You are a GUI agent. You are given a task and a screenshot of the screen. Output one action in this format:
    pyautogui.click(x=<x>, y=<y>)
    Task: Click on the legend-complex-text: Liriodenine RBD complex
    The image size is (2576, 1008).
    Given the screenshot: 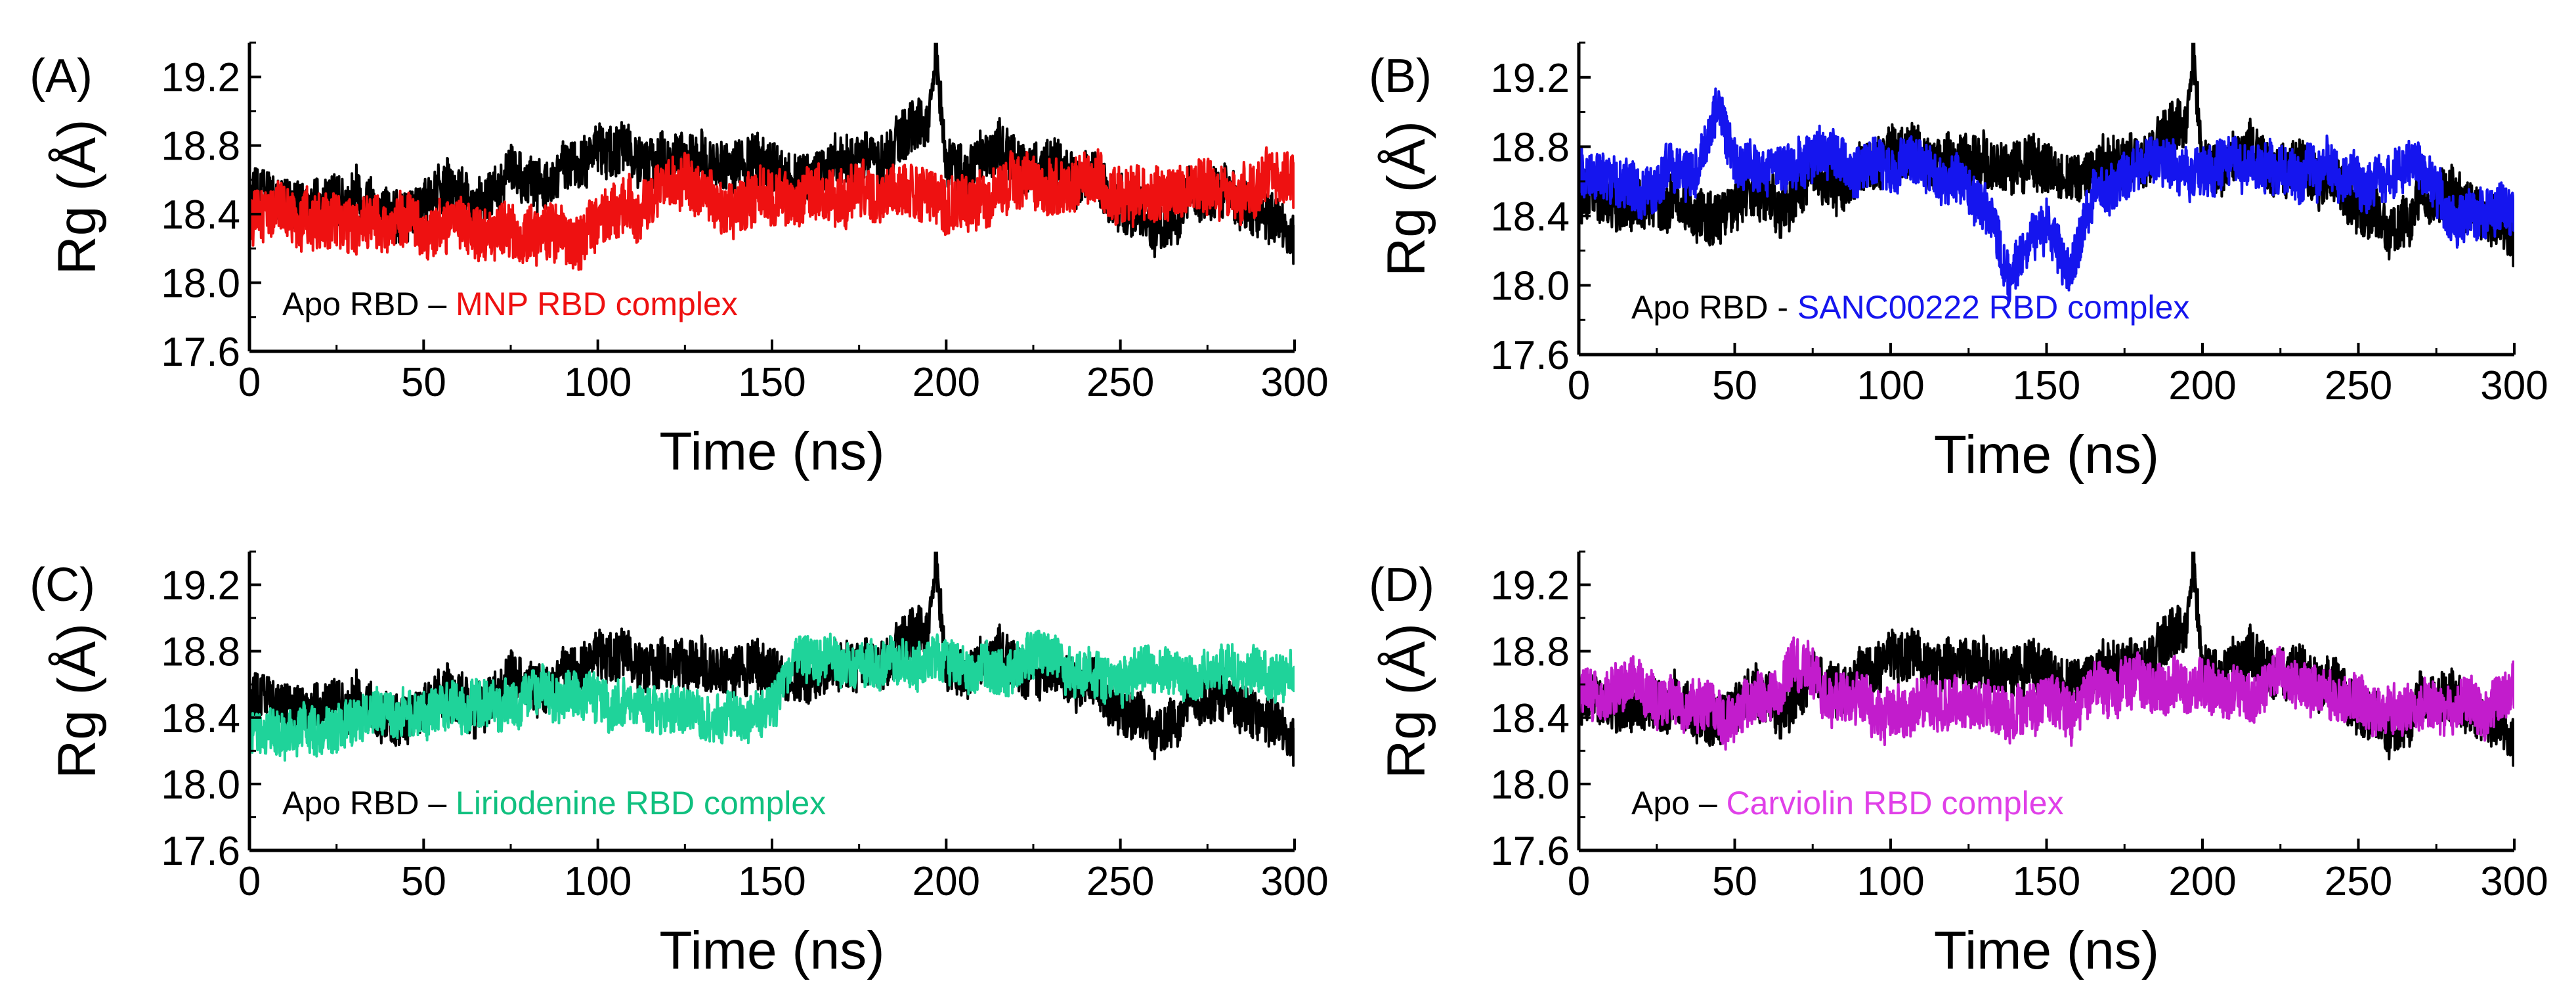 What is the action you would take?
    pyautogui.click(x=641, y=803)
    